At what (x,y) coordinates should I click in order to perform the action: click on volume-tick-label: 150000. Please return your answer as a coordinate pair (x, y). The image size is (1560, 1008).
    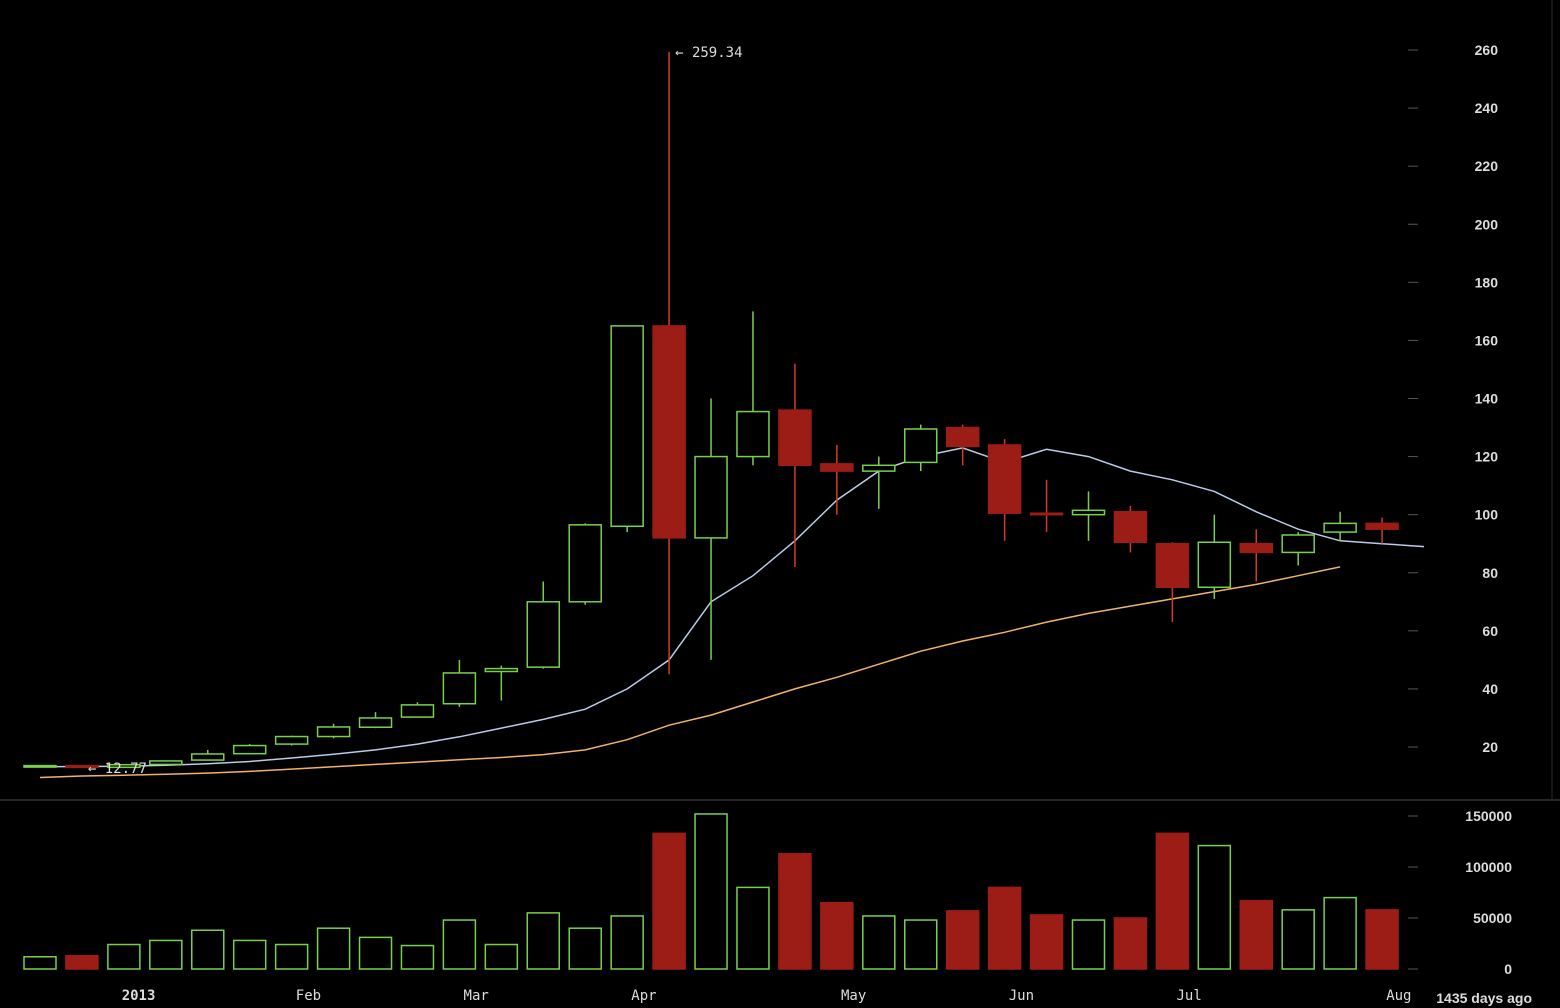
    Looking at the image, I should click on (1488, 816).